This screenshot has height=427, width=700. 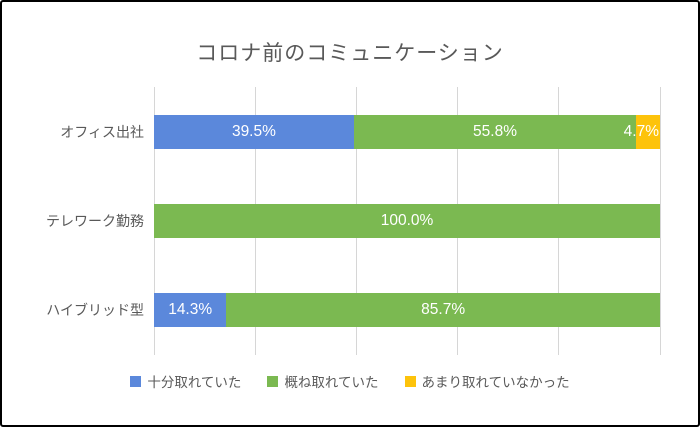 I want to click on chart-title: コロナ前のコミュニケーション, so click(x=350, y=53).